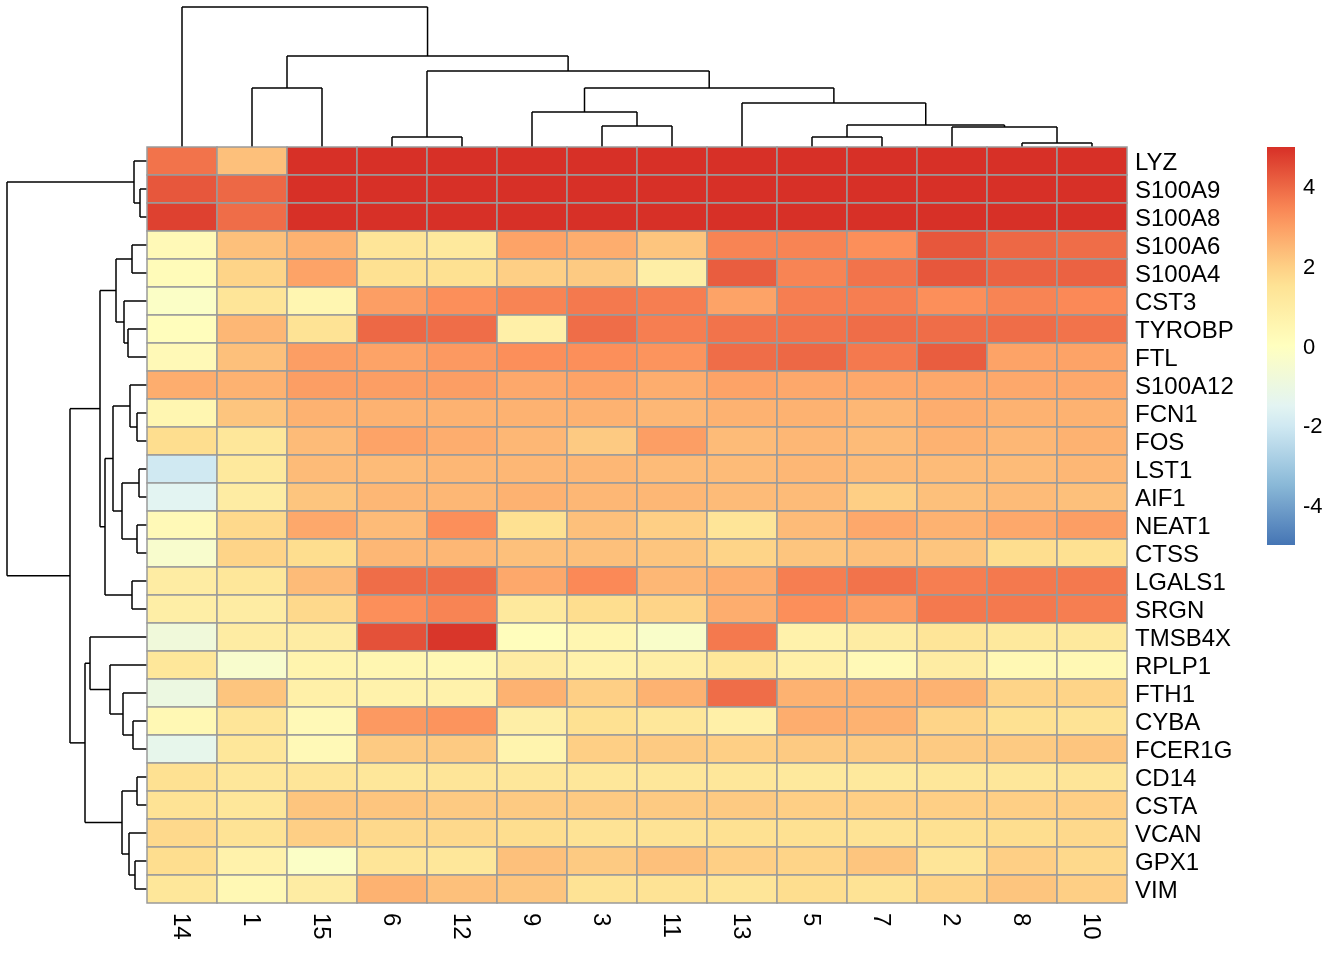 Image resolution: width=1344 pixels, height=960 pixels. I want to click on y-tick-label: FOS, so click(1160, 441).